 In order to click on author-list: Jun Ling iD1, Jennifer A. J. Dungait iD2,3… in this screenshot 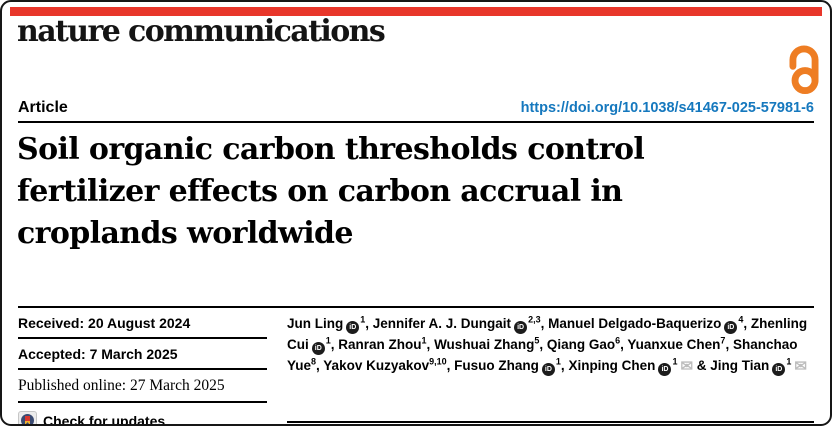, I will do `click(547, 345)`.